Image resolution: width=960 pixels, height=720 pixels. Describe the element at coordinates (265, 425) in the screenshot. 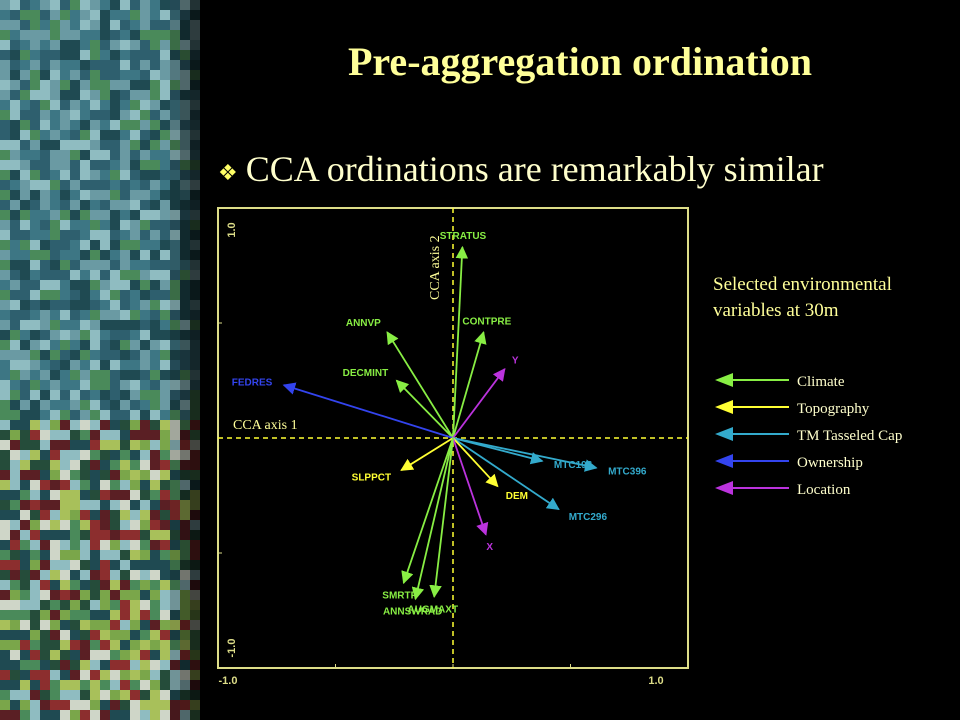

I see `x-axis-label: CCA axis 1` at that location.